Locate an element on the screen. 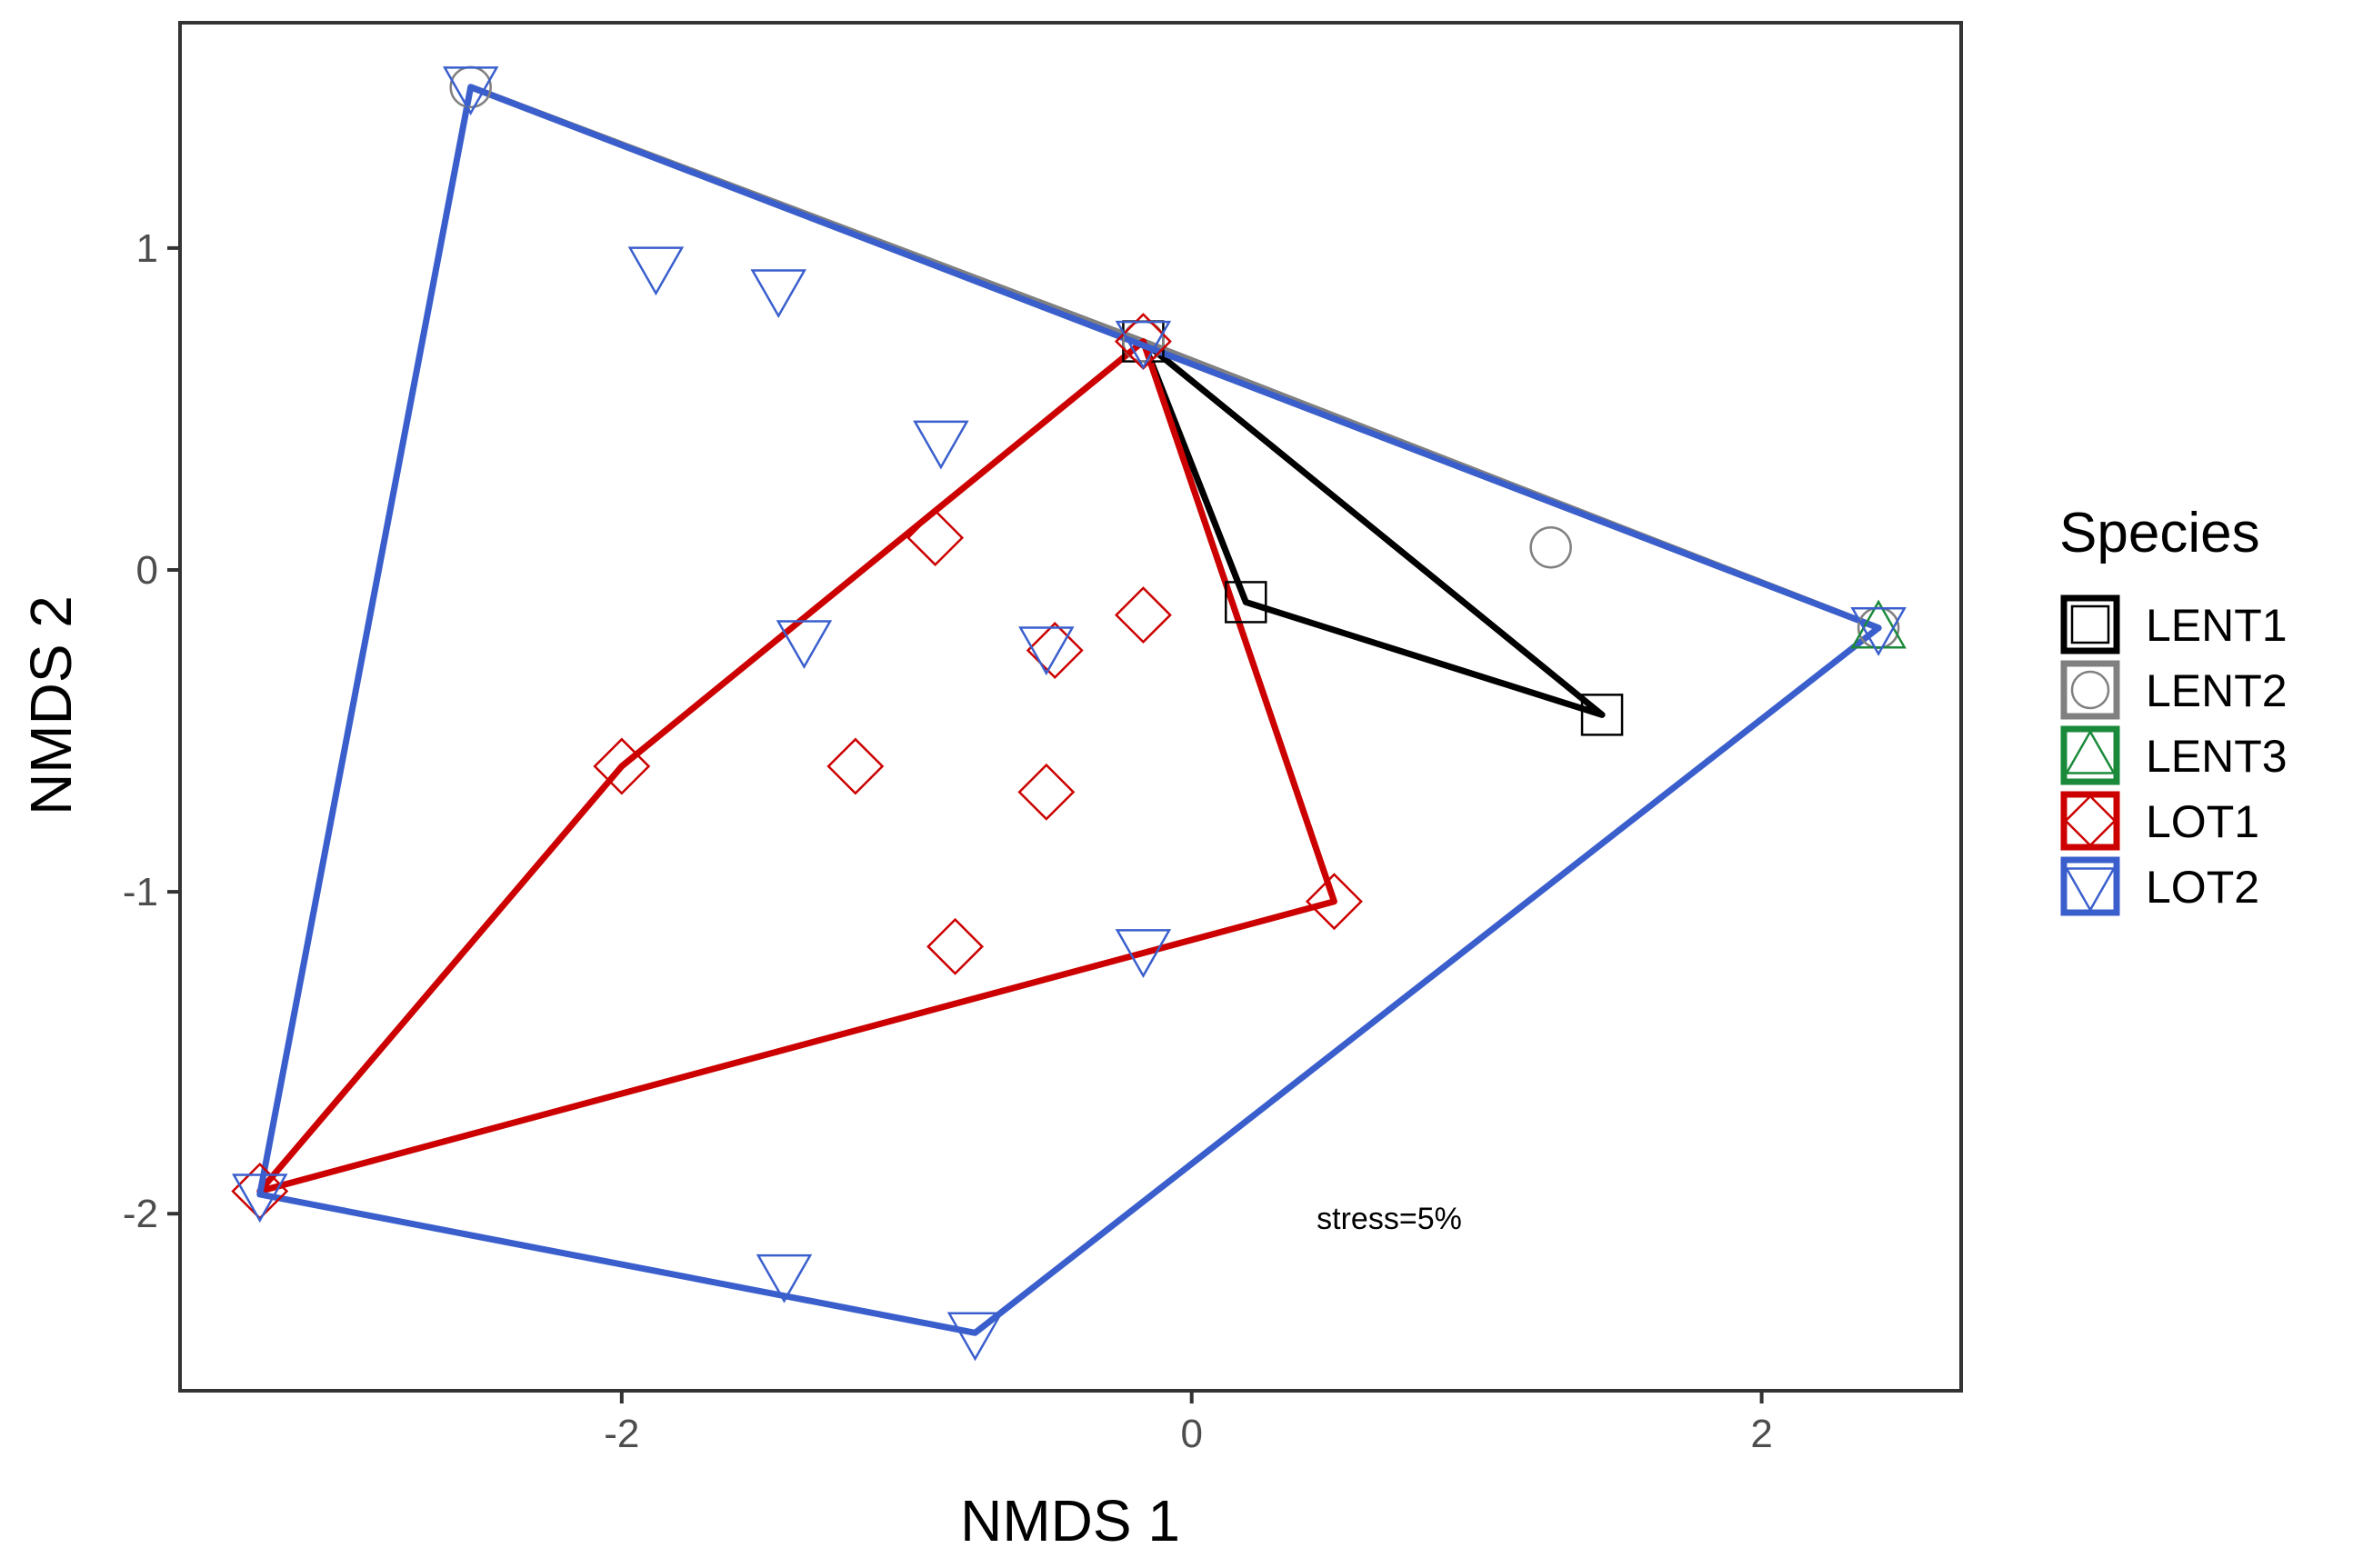 The width and height of the screenshot is (2353, 1568). legend-key-lent2 is located at coordinates (2090, 690).